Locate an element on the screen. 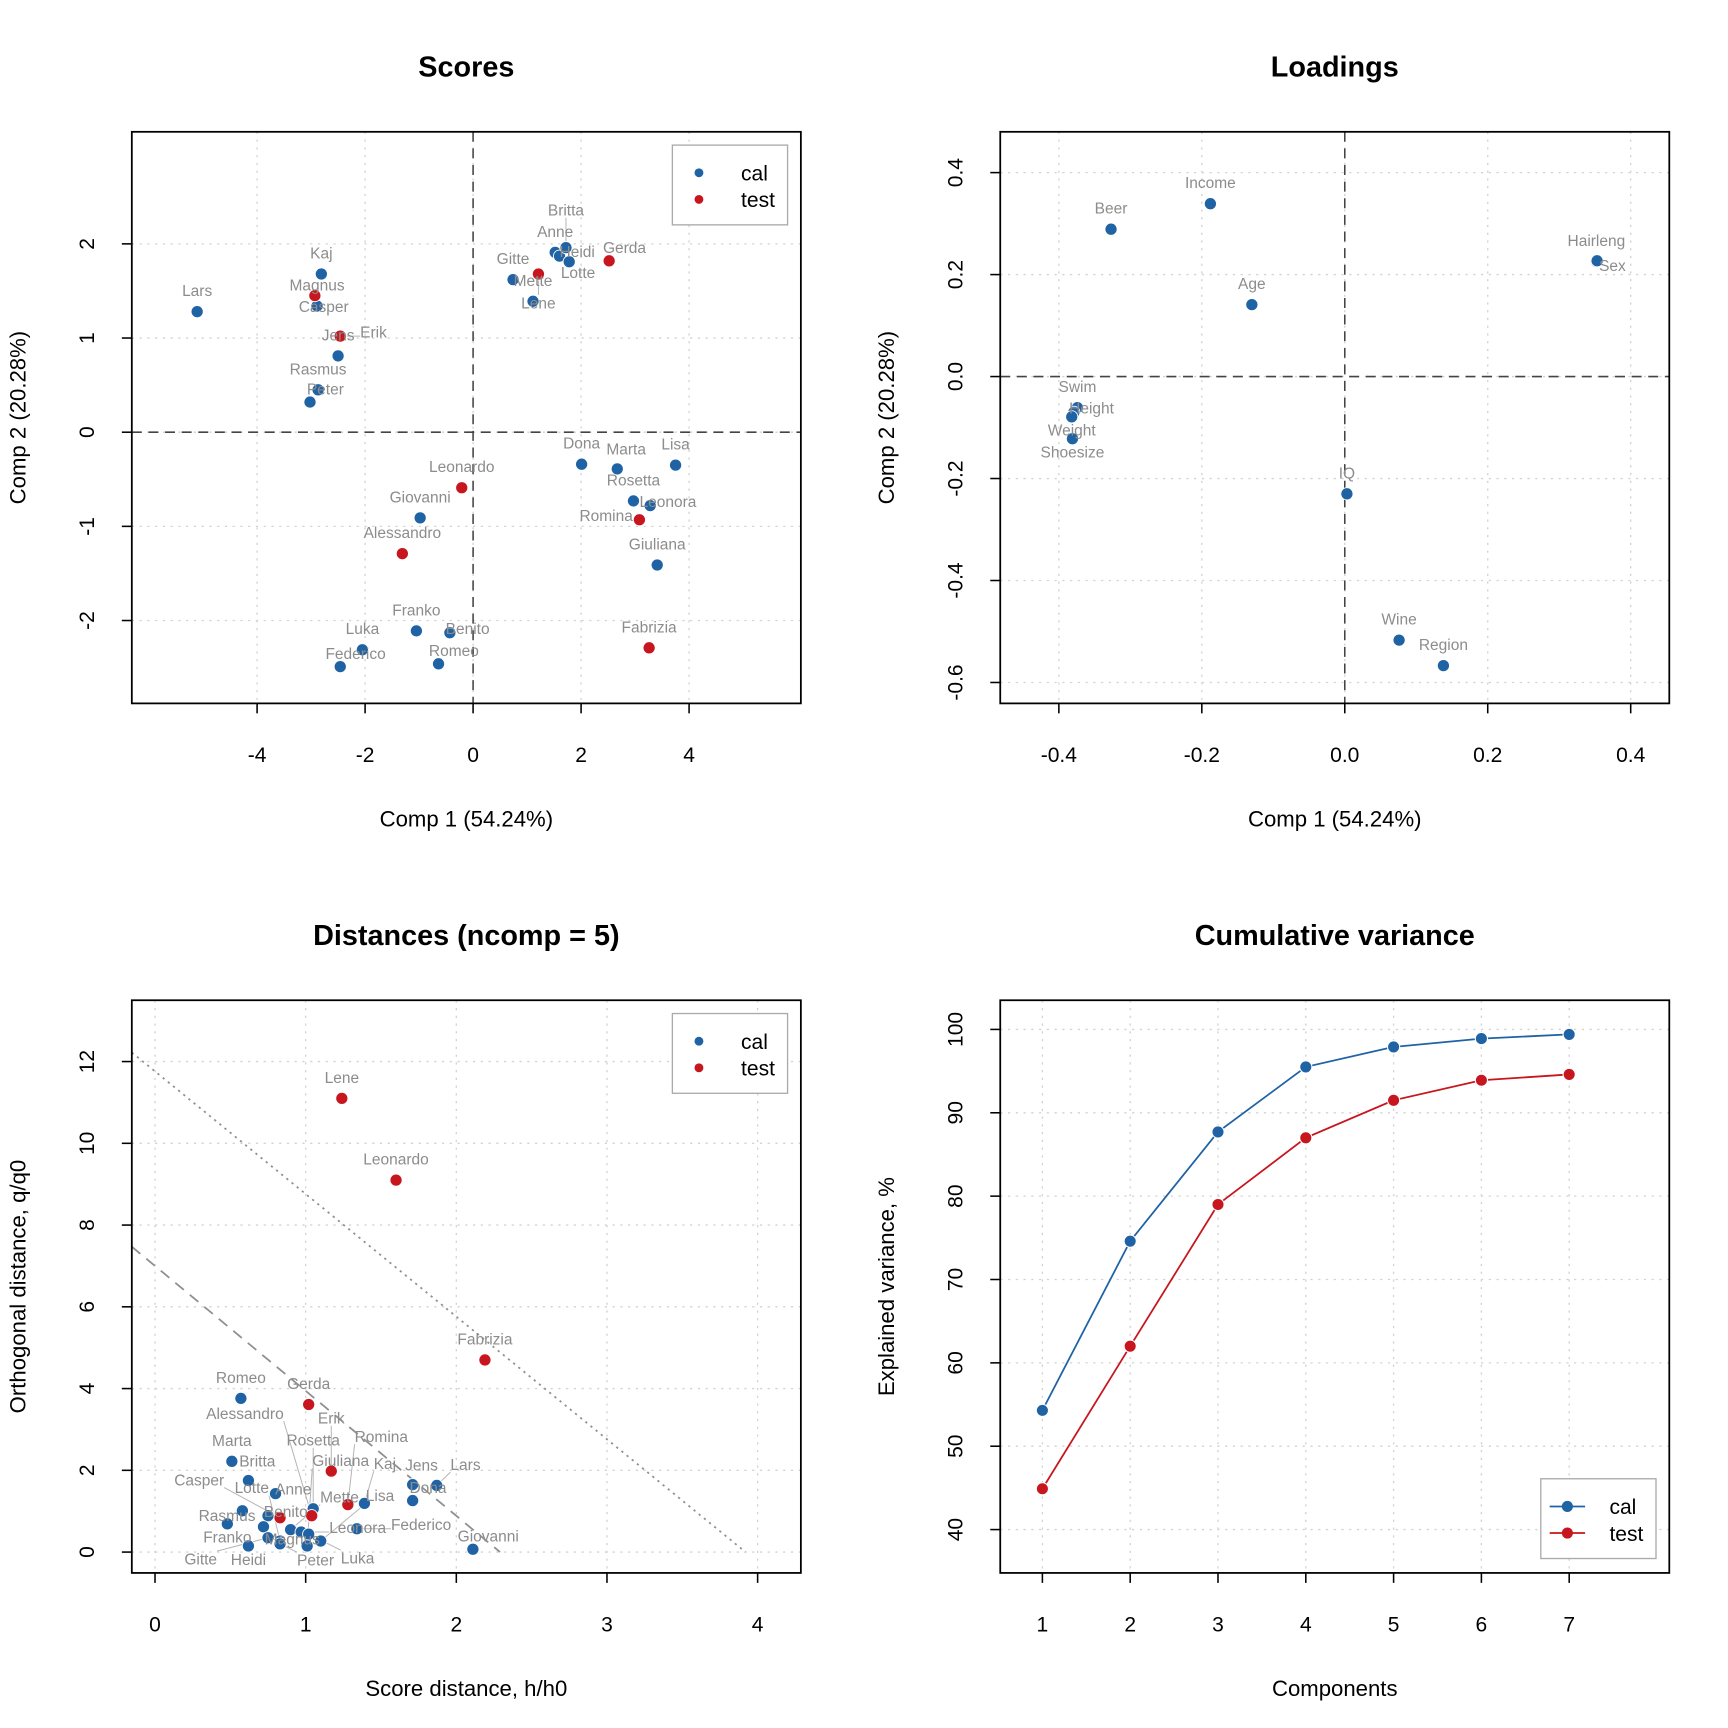 This screenshot has height=1728, width=1728. chart-title: Cumulative variance is located at coordinates (1335, 936).